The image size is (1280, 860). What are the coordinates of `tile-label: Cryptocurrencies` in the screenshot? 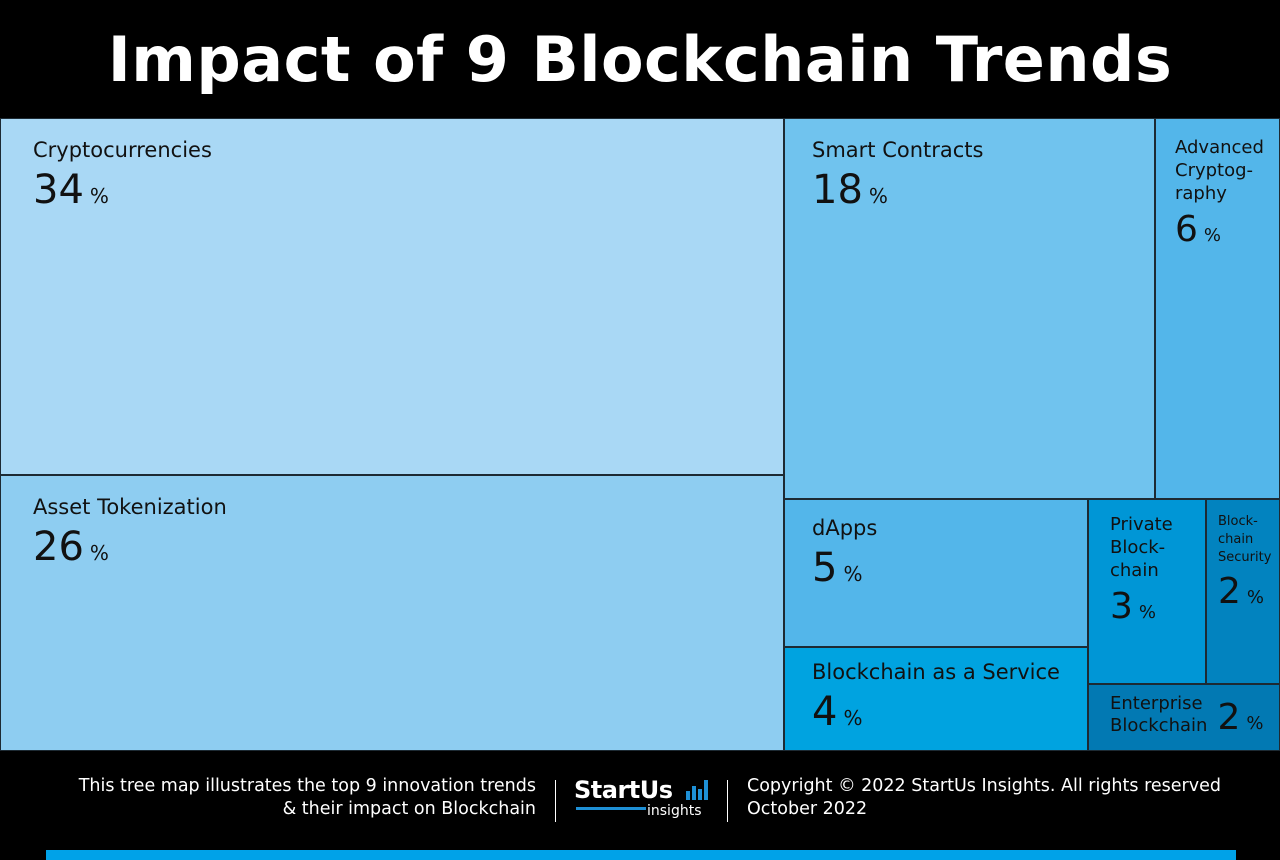 It's located at (122, 150).